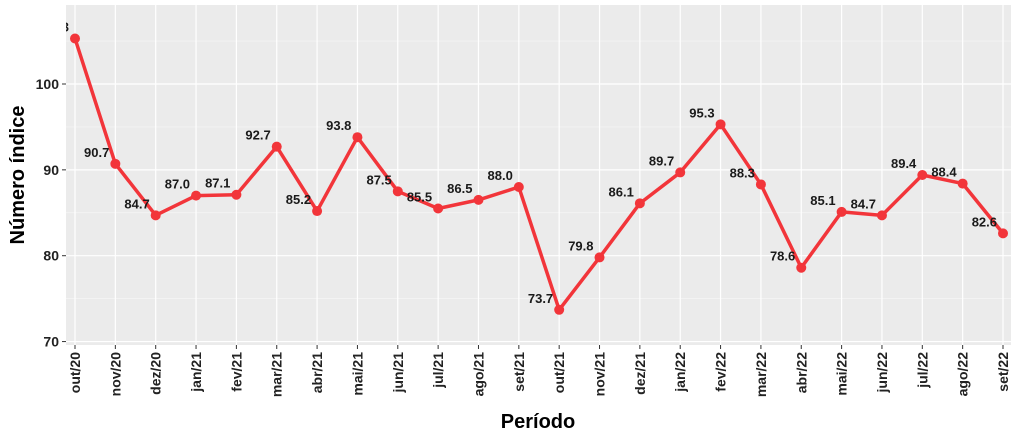  Describe the element at coordinates (217, 183) in the screenshot. I see `value-label: 87.1` at that location.